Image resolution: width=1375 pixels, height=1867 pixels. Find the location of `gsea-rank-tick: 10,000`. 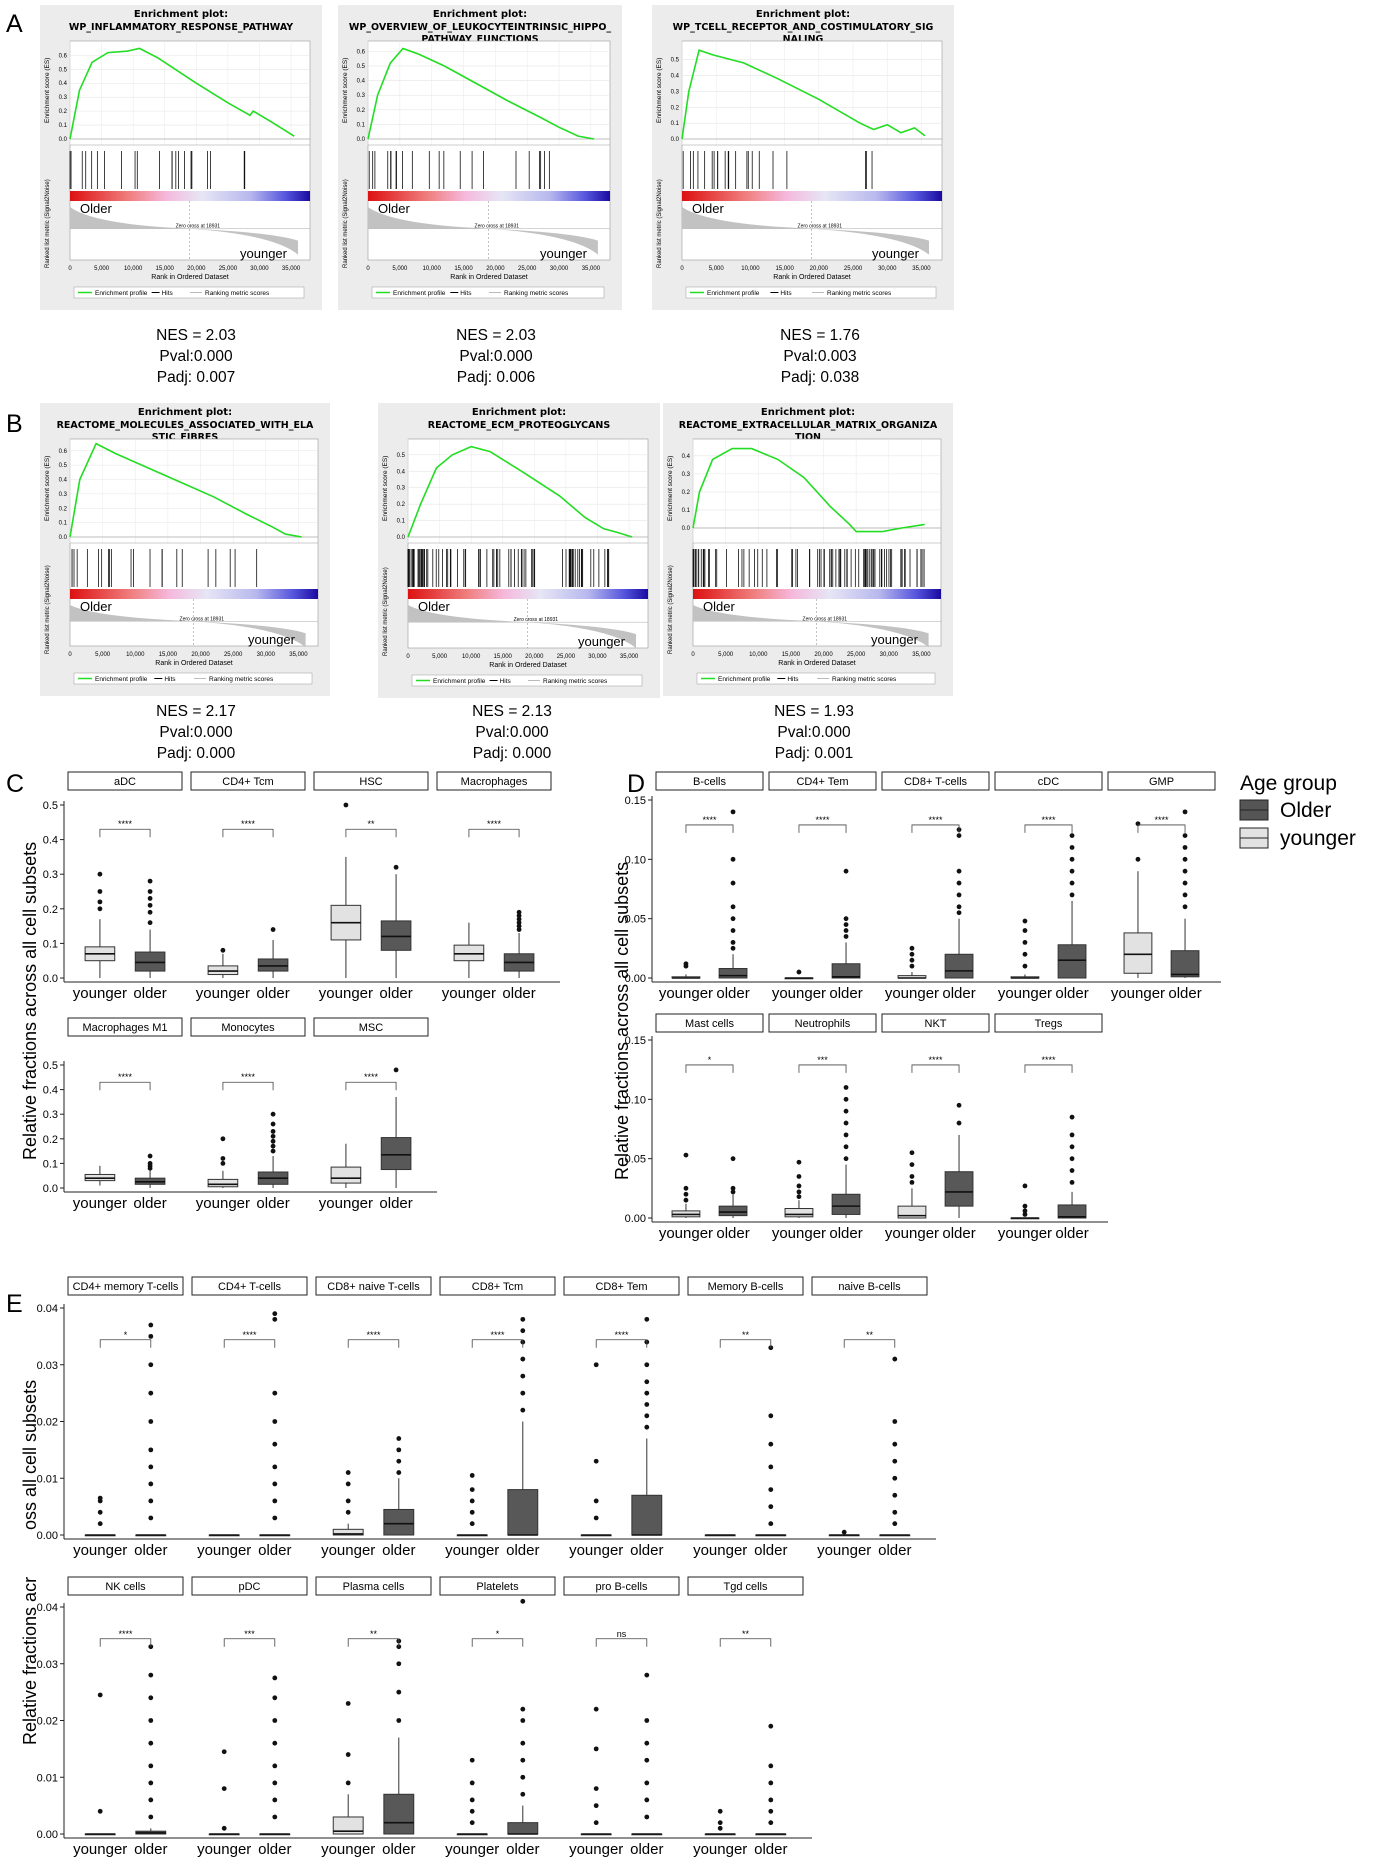

gsea-rank-tick: 10,000 is located at coordinates (133, 269).